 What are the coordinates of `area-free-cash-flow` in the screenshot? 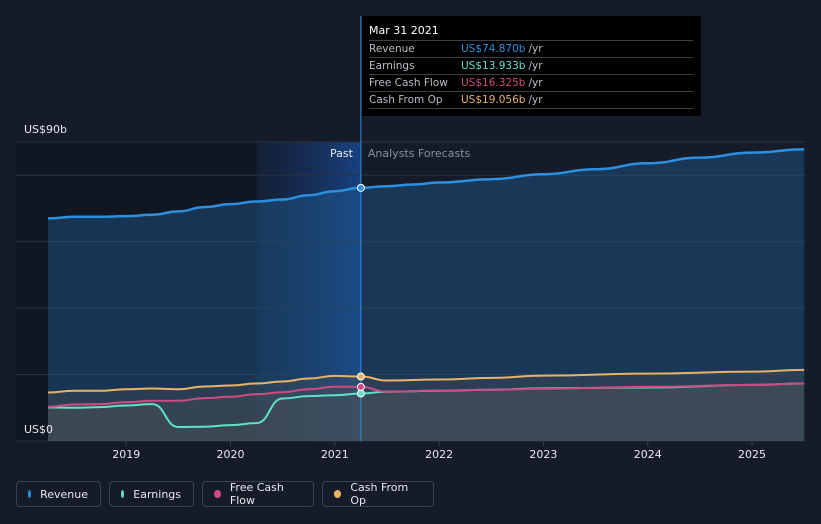 It's located at (426, 412).